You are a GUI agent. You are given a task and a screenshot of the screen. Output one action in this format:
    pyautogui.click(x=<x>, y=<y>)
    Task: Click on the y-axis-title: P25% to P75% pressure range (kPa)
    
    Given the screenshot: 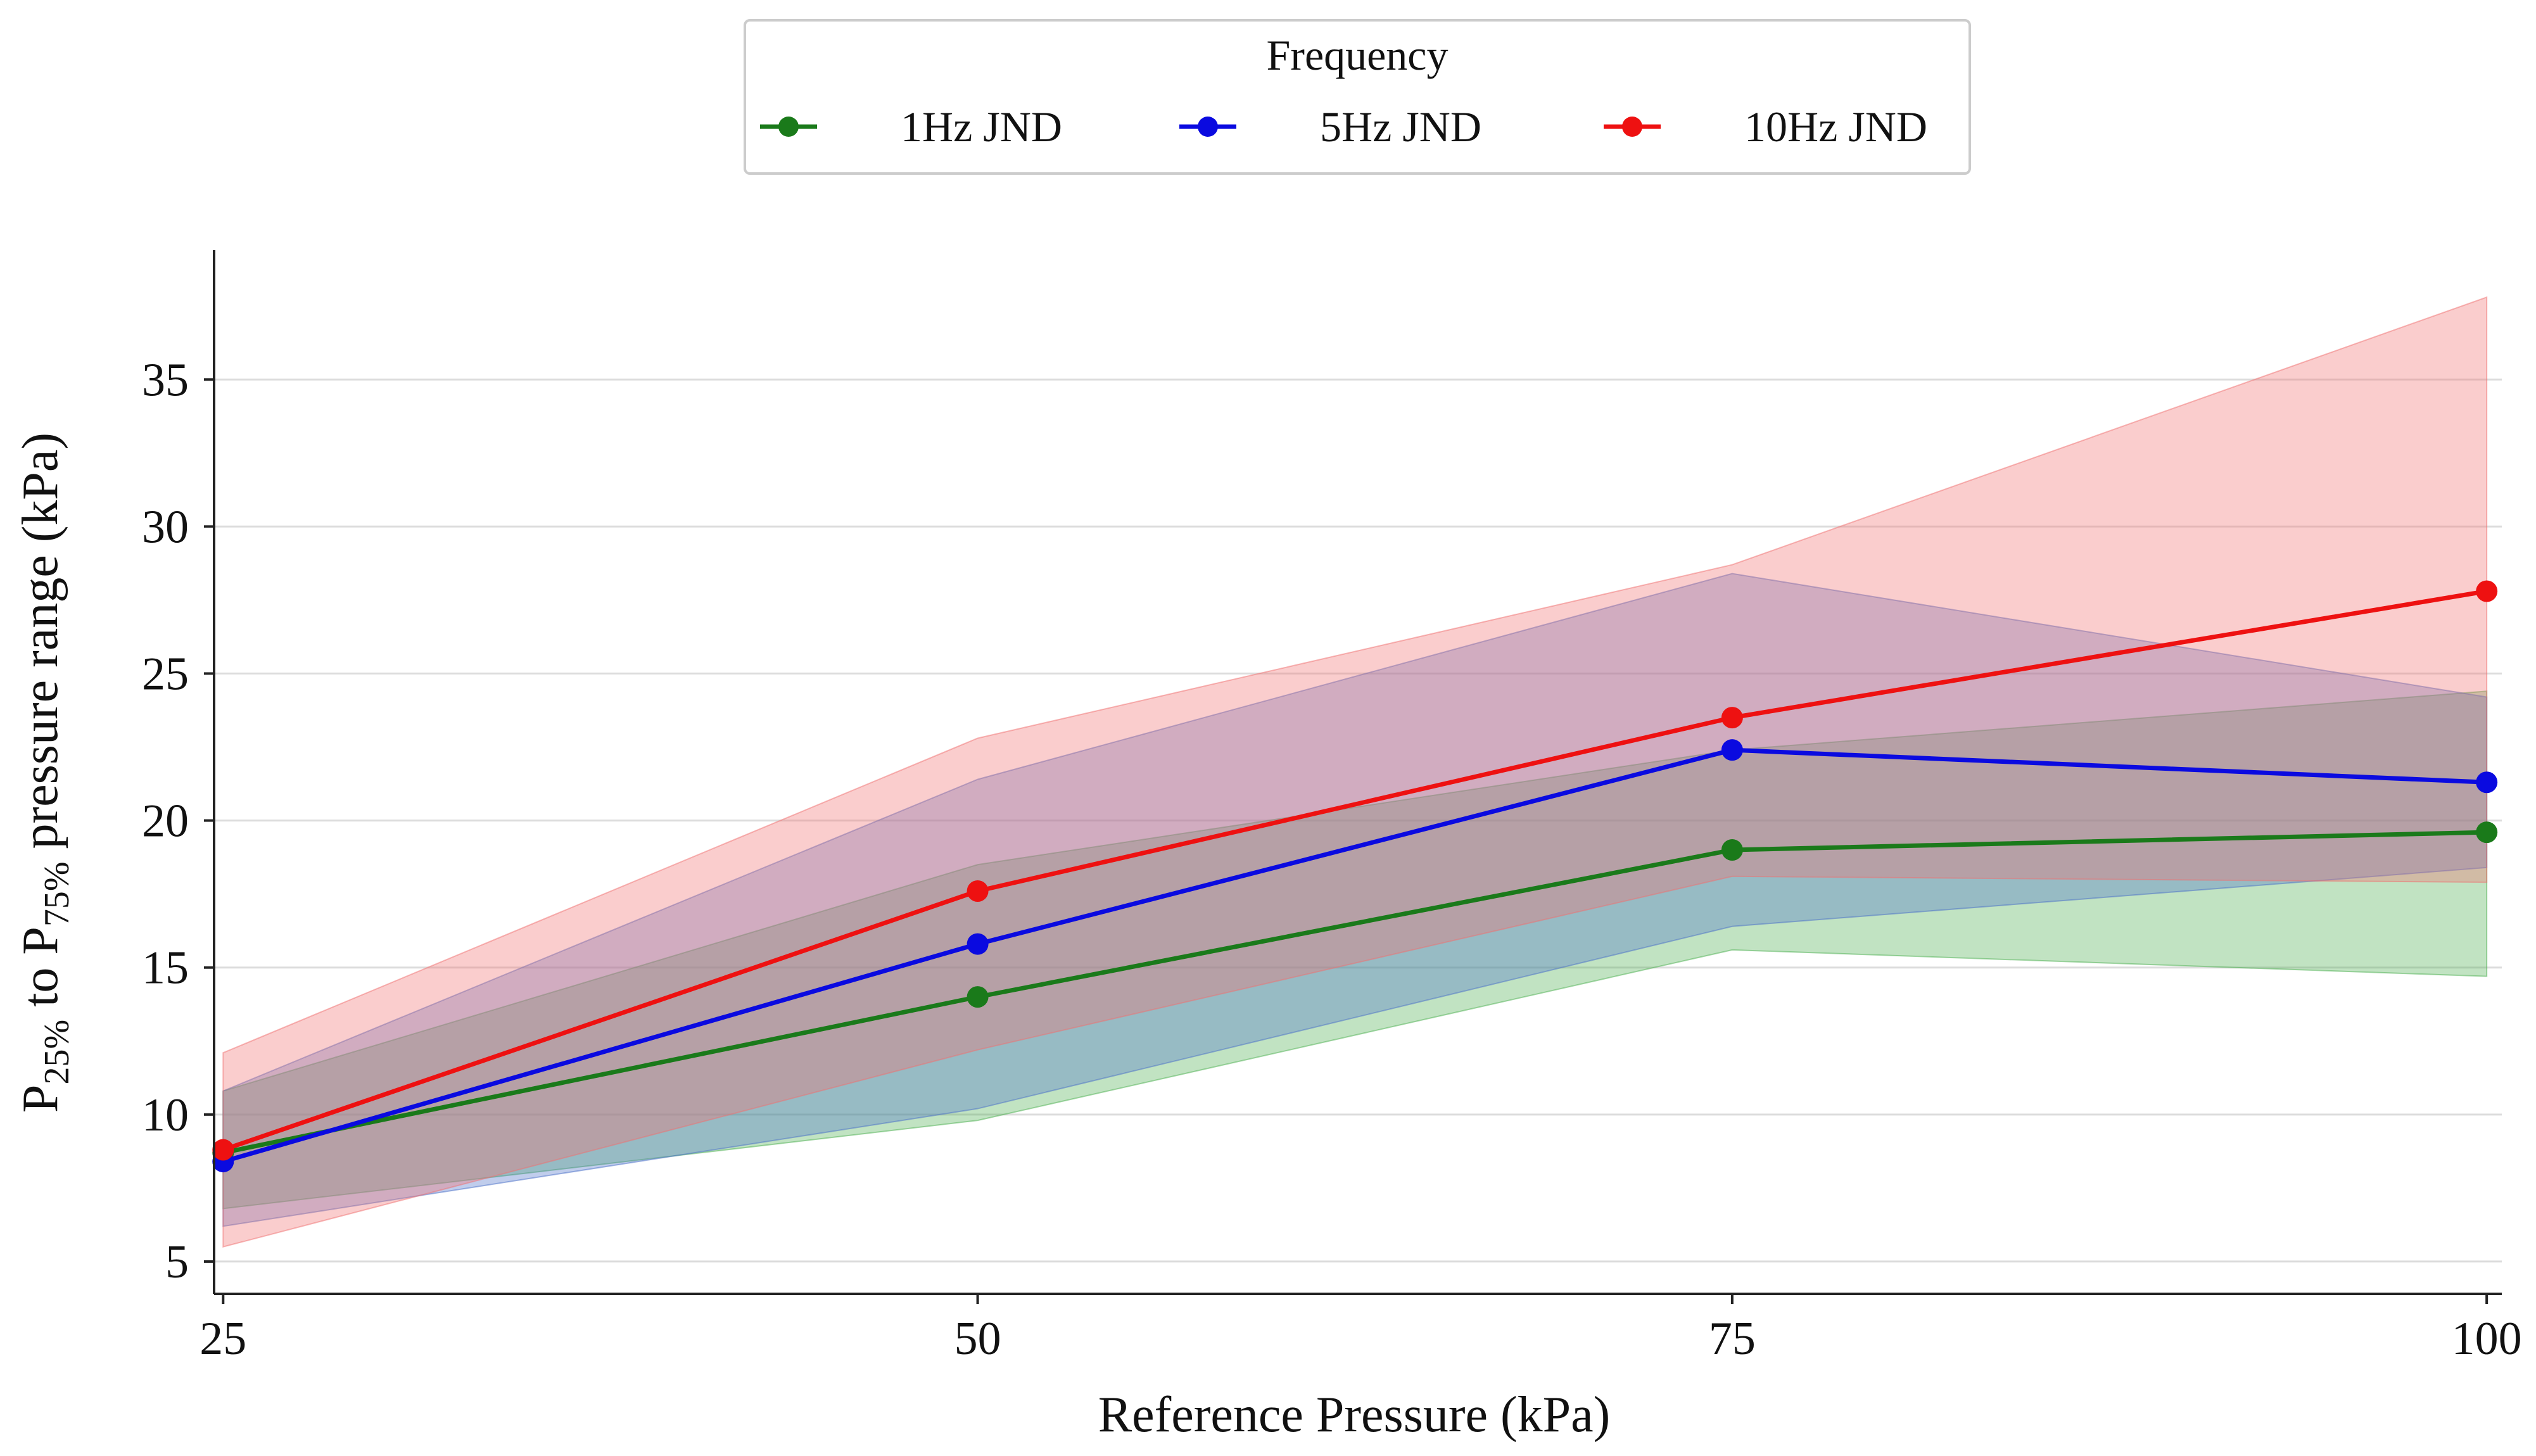 What is the action you would take?
    pyautogui.click(x=45, y=773)
    